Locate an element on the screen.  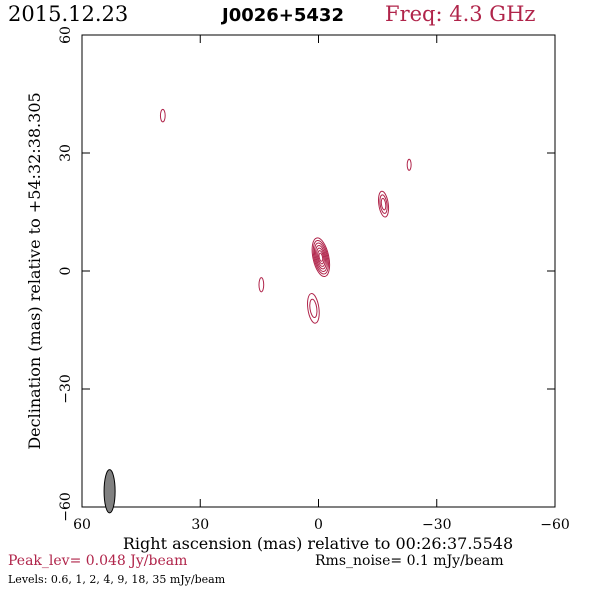
peak-level: Peak_lev= 0.048 Jy/beam is located at coordinates (98, 561).